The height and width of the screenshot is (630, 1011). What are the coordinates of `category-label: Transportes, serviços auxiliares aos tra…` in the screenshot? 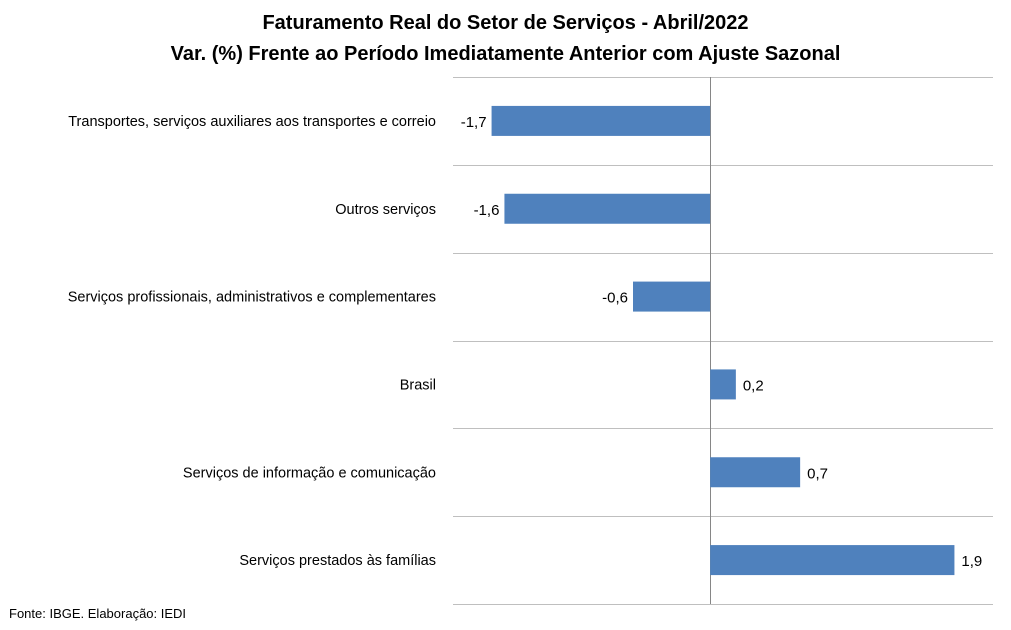 It's located at (252, 122).